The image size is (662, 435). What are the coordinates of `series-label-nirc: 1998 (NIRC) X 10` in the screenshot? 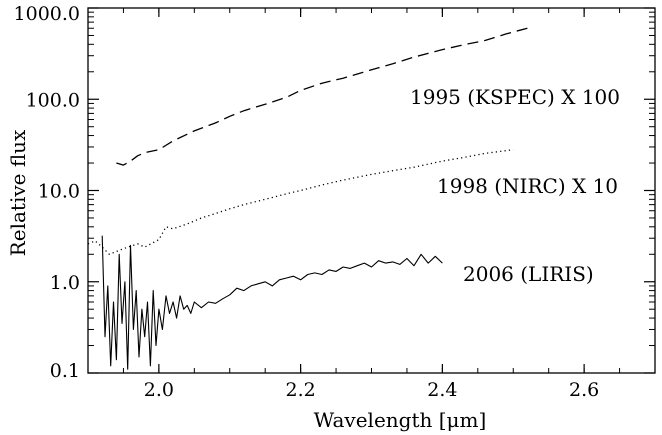 It's located at (527, 186).